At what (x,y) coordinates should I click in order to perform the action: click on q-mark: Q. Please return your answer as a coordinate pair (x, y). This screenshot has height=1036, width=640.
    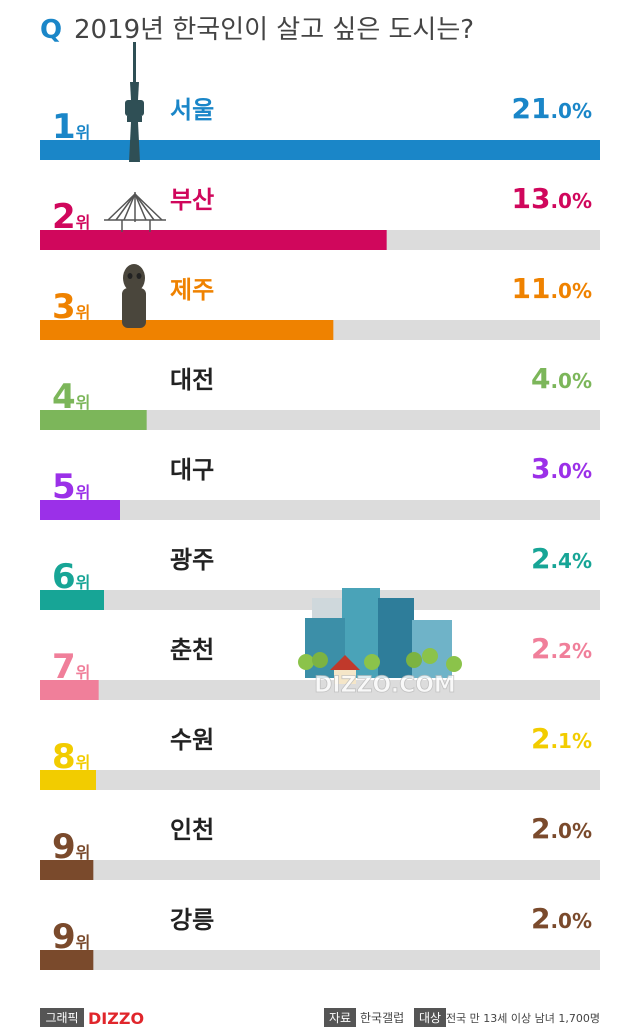
    Looking at the image, I should click on (51, 30).